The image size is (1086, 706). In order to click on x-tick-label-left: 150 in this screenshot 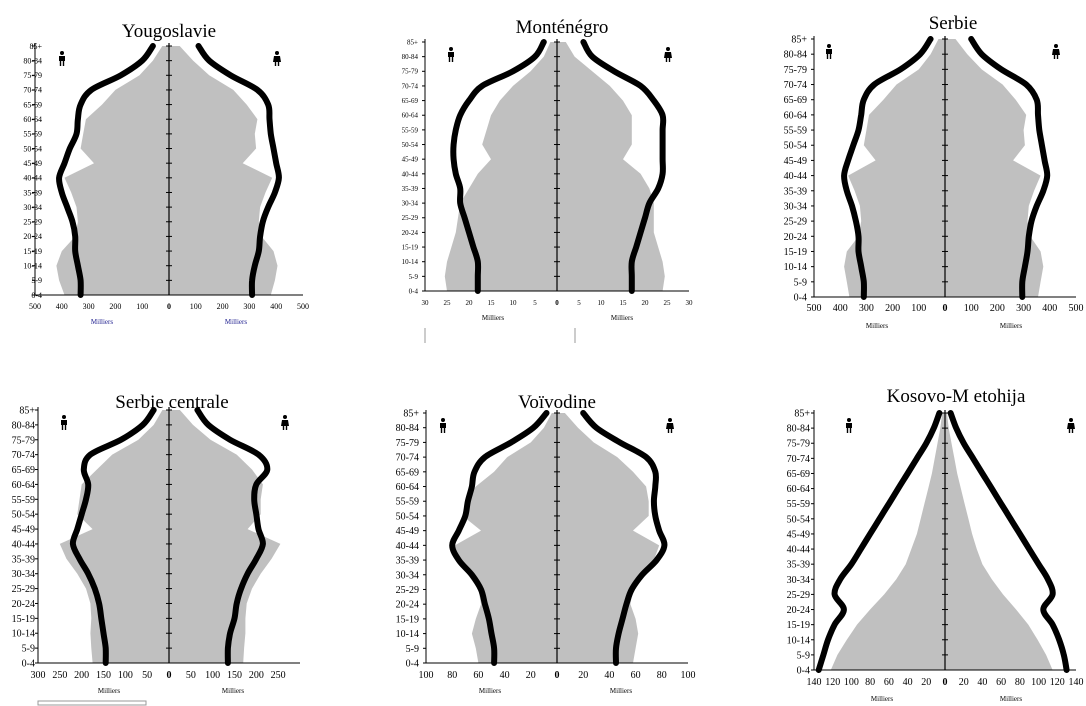, I will do `click(103, 675)`.